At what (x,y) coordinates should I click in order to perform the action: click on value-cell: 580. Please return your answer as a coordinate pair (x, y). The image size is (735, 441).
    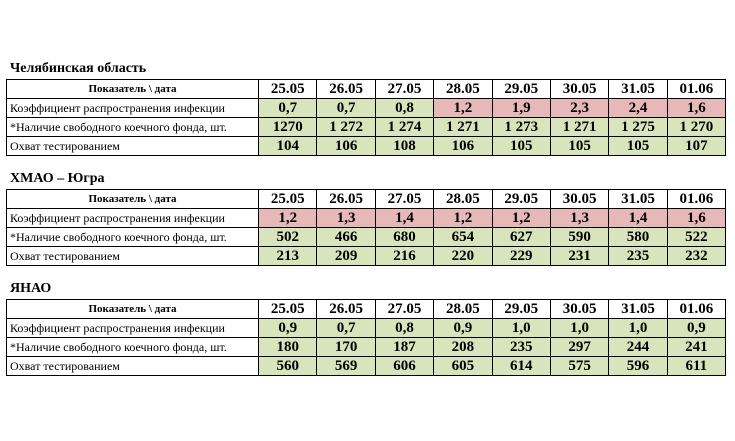
    Looking at the image, I should click on (638, 237).